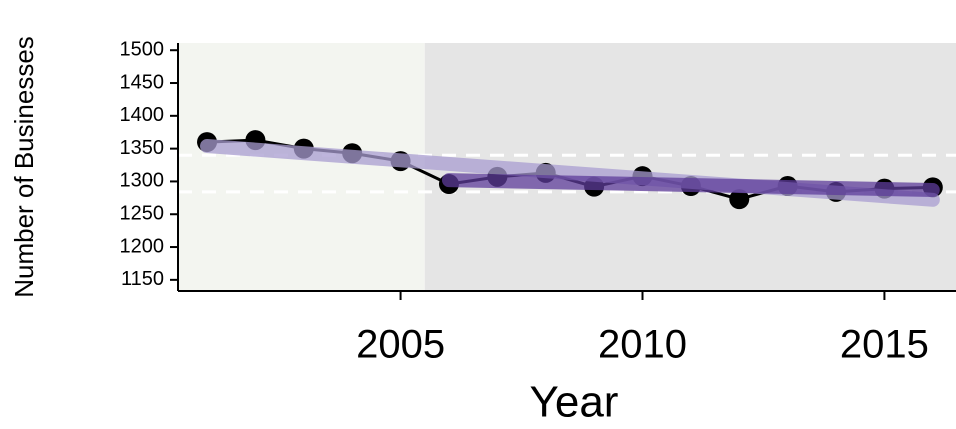 Image resolution: width=956 pixels, height=429 pixels. What do you see at coordinates (884, 345) in the screenshot?
I see `x-tick-label: 2015` at bounding box center [884, 345].